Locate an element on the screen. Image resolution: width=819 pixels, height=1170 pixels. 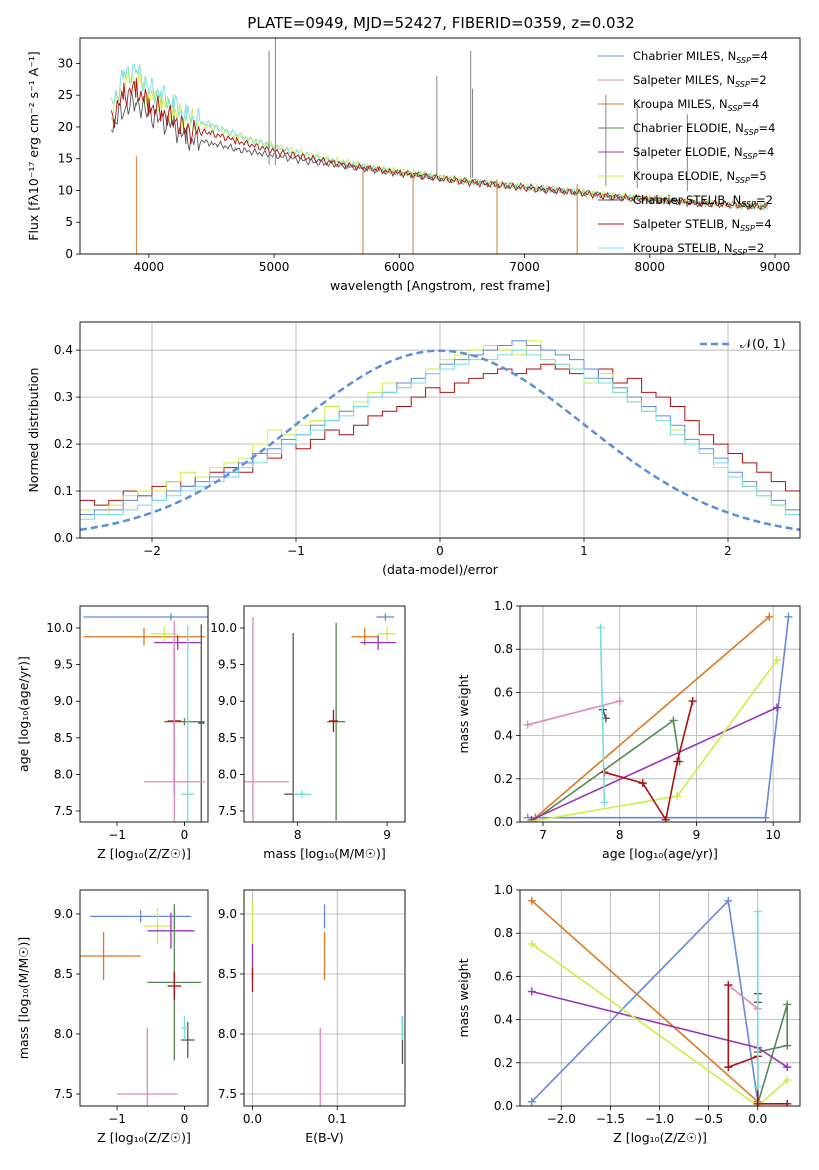
x-tick-label: −0.5 is located at coordinates (708, 1119).